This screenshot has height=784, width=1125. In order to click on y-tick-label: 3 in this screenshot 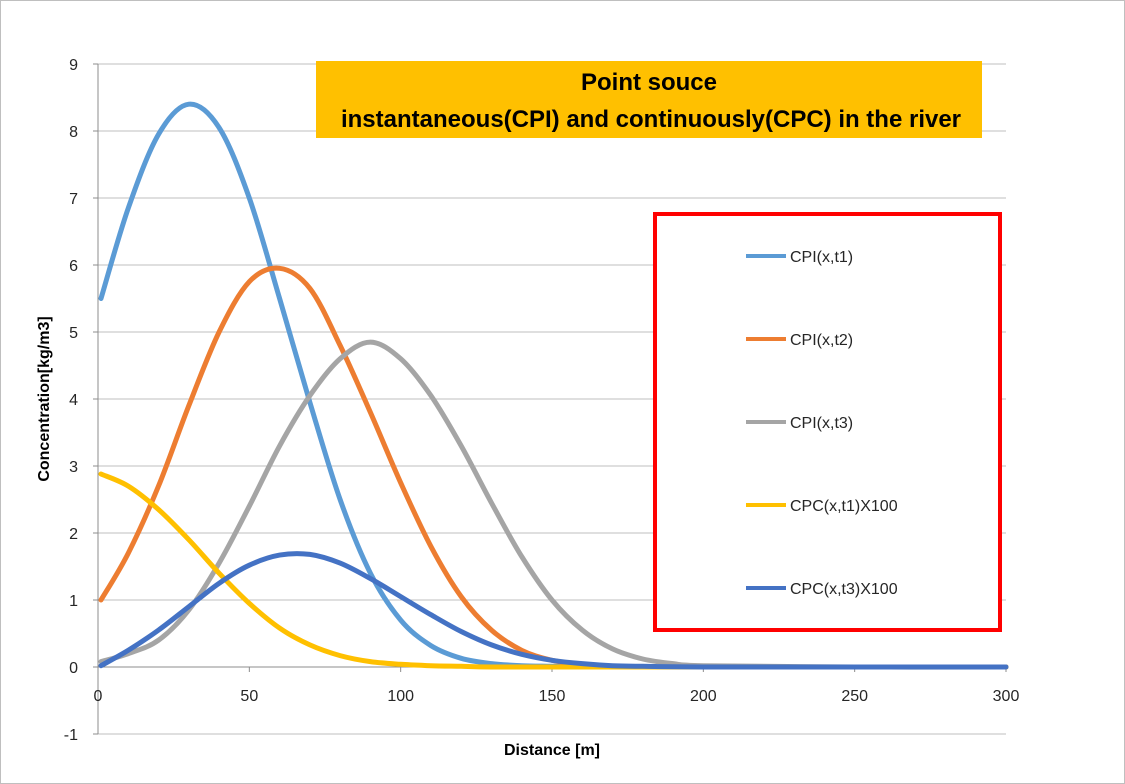, I will do `click(73, 467)`.